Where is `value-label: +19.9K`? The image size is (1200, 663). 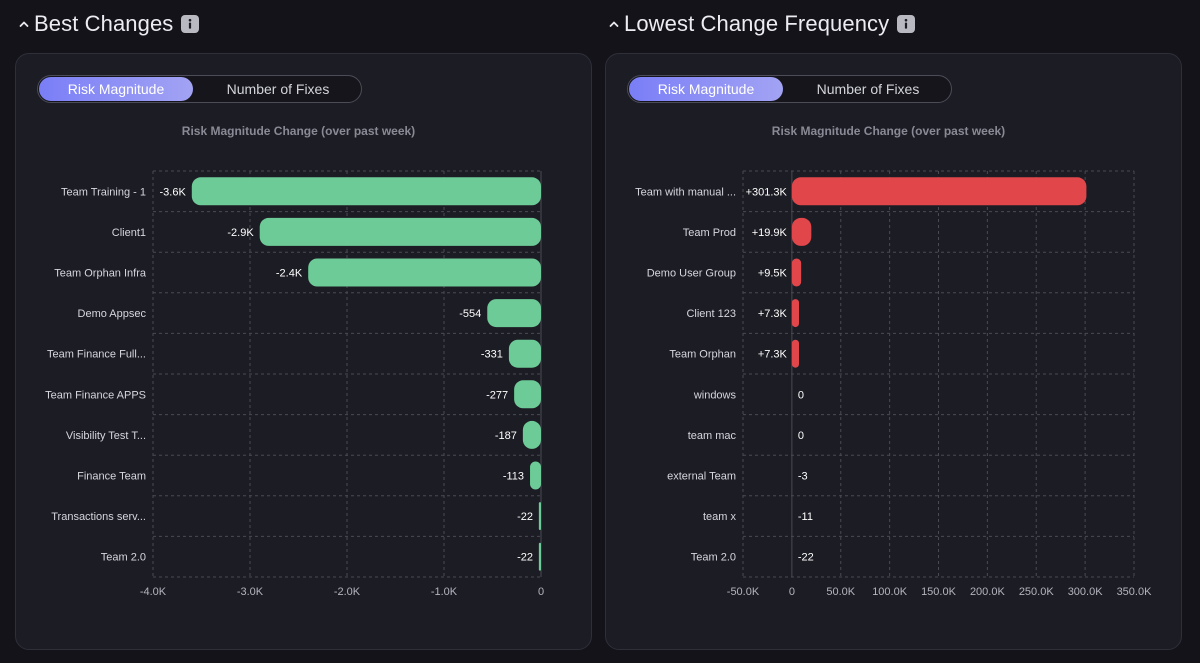 value-label: +19.9K is located at coordinates (770, 233).